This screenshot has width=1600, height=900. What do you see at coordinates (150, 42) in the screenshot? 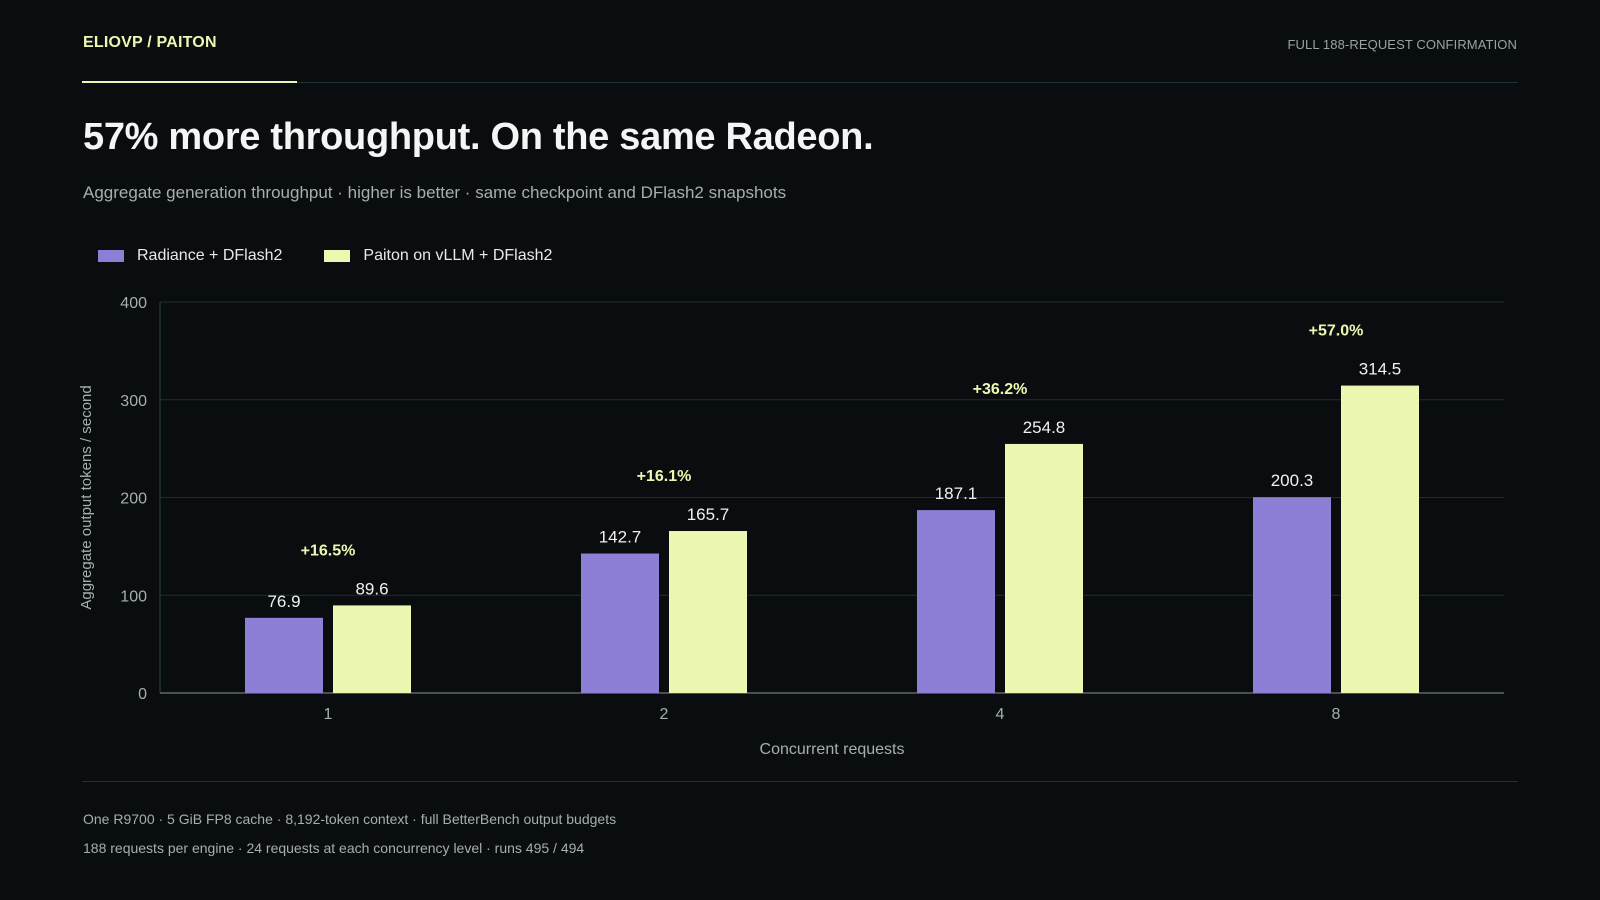
I see `brand-label: ELIOVP / PAITON` at bounding box center [150, 42].